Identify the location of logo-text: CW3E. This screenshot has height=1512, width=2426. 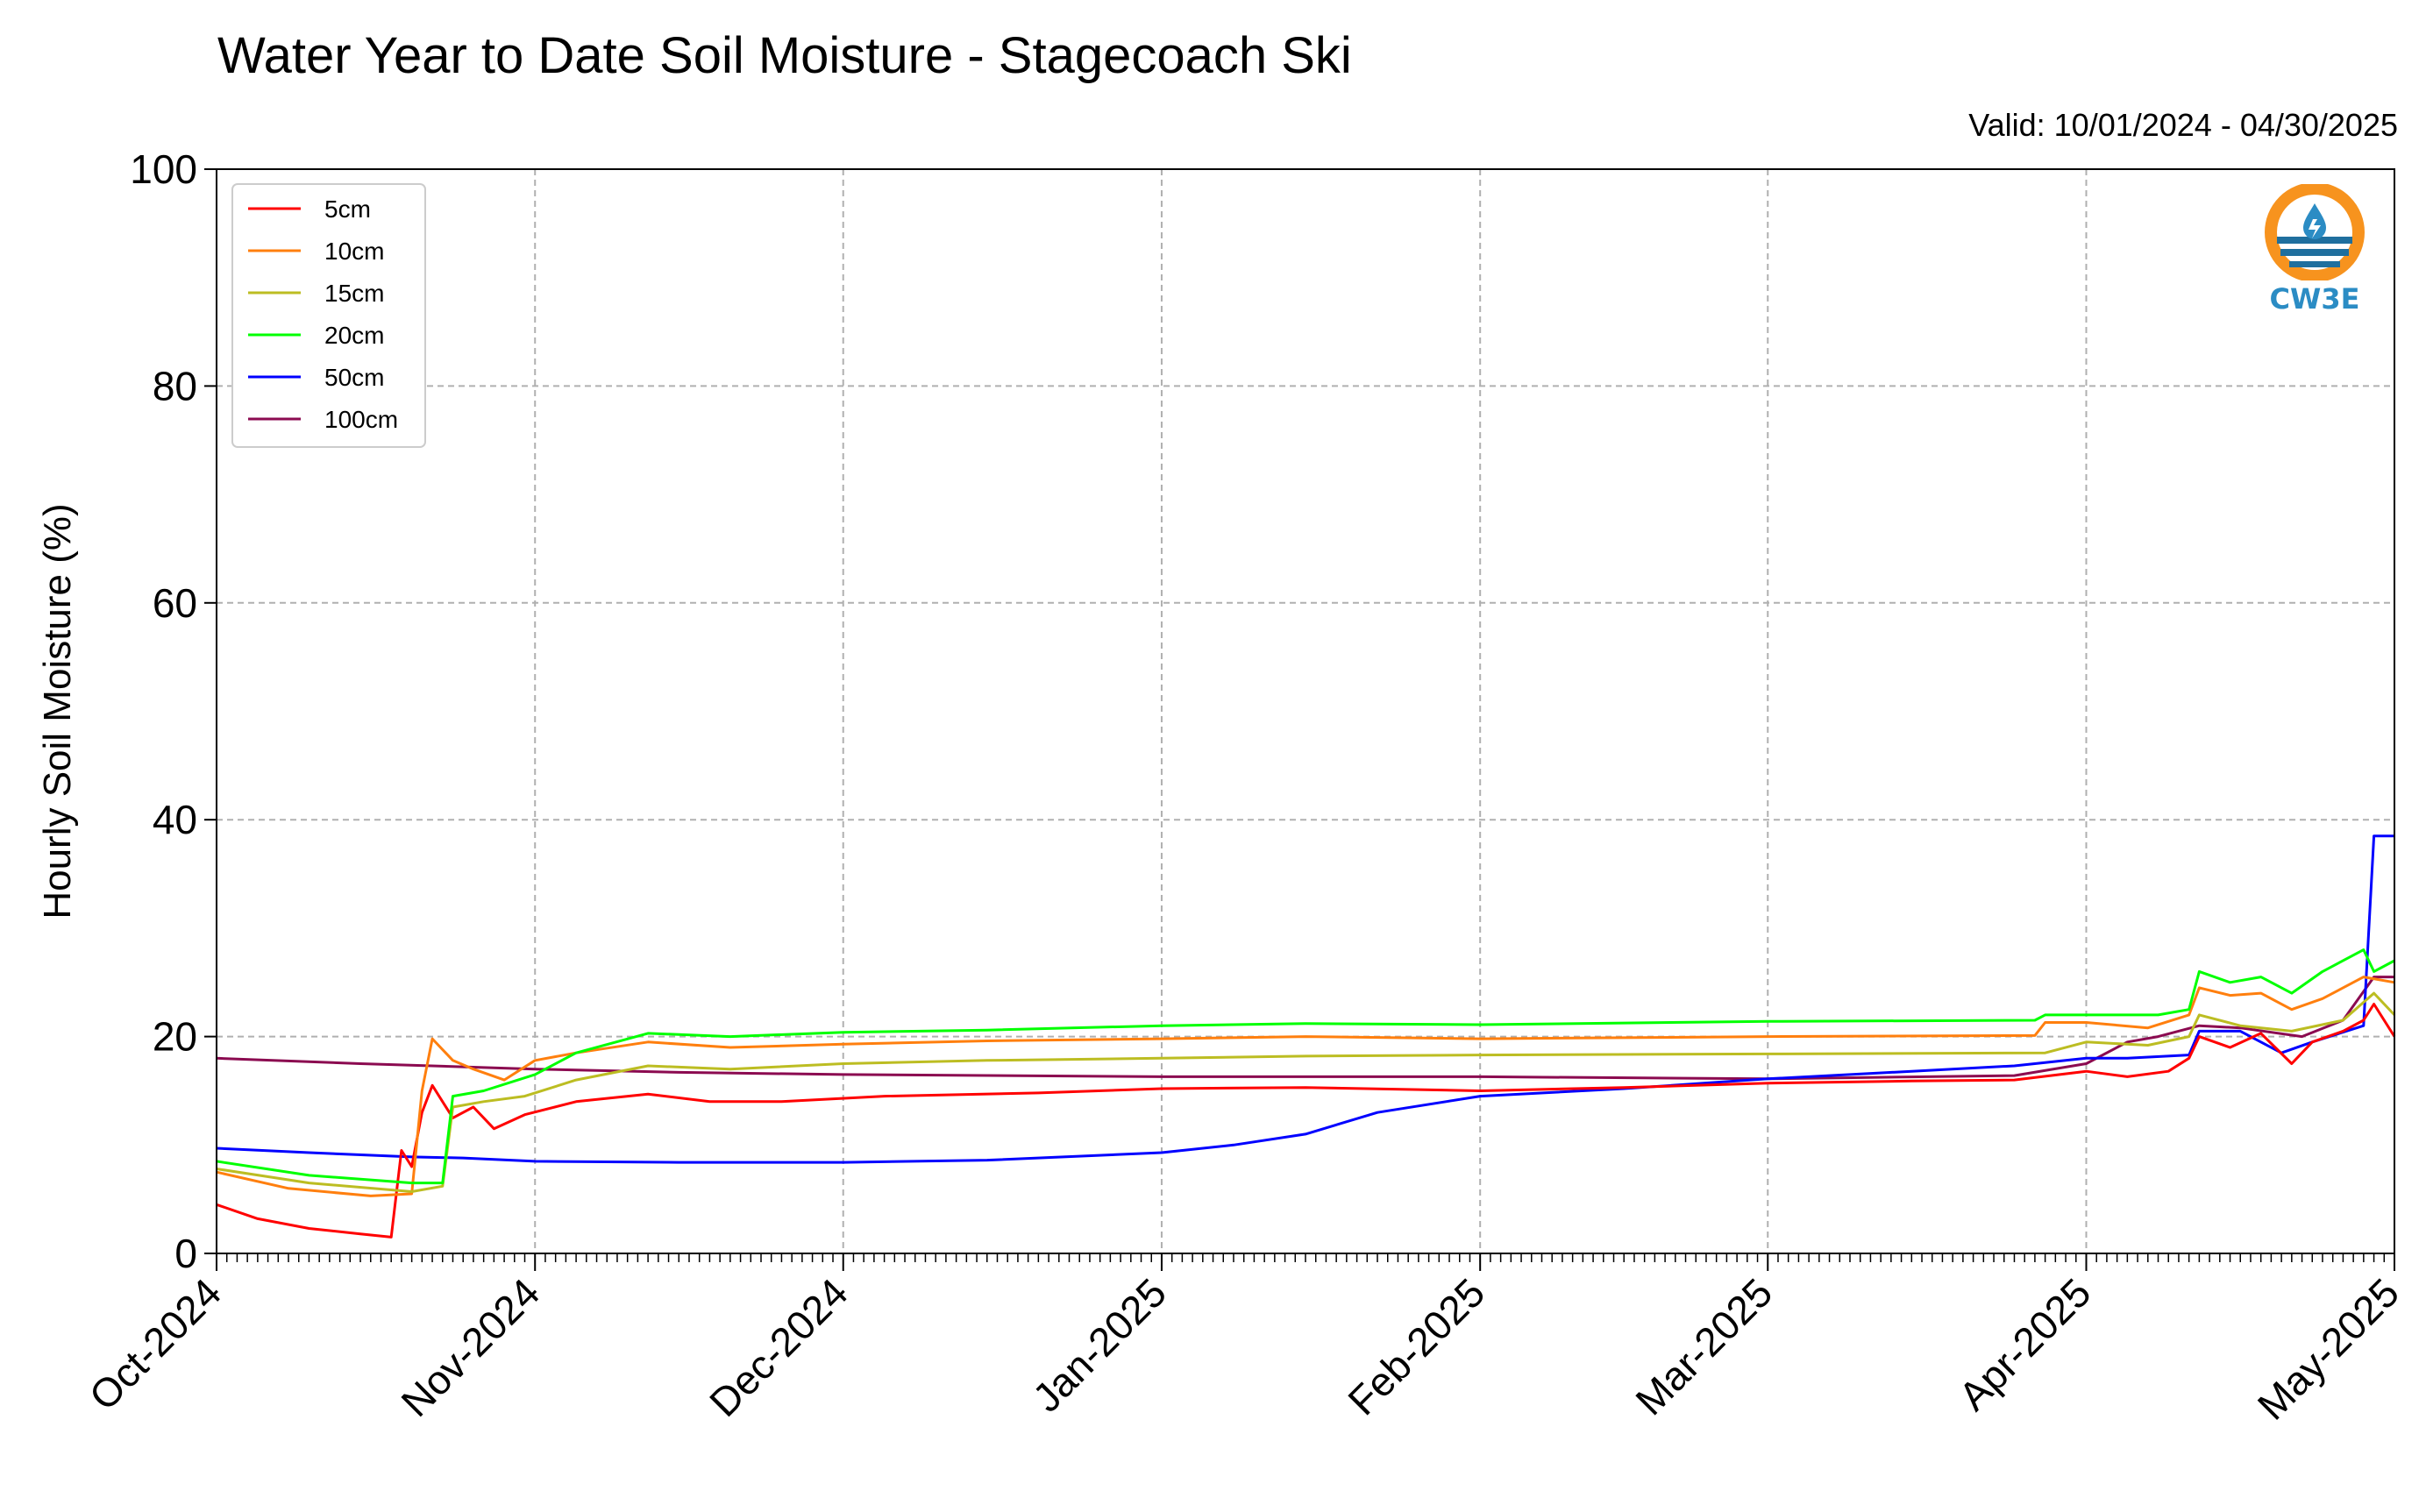
(2314, 299).